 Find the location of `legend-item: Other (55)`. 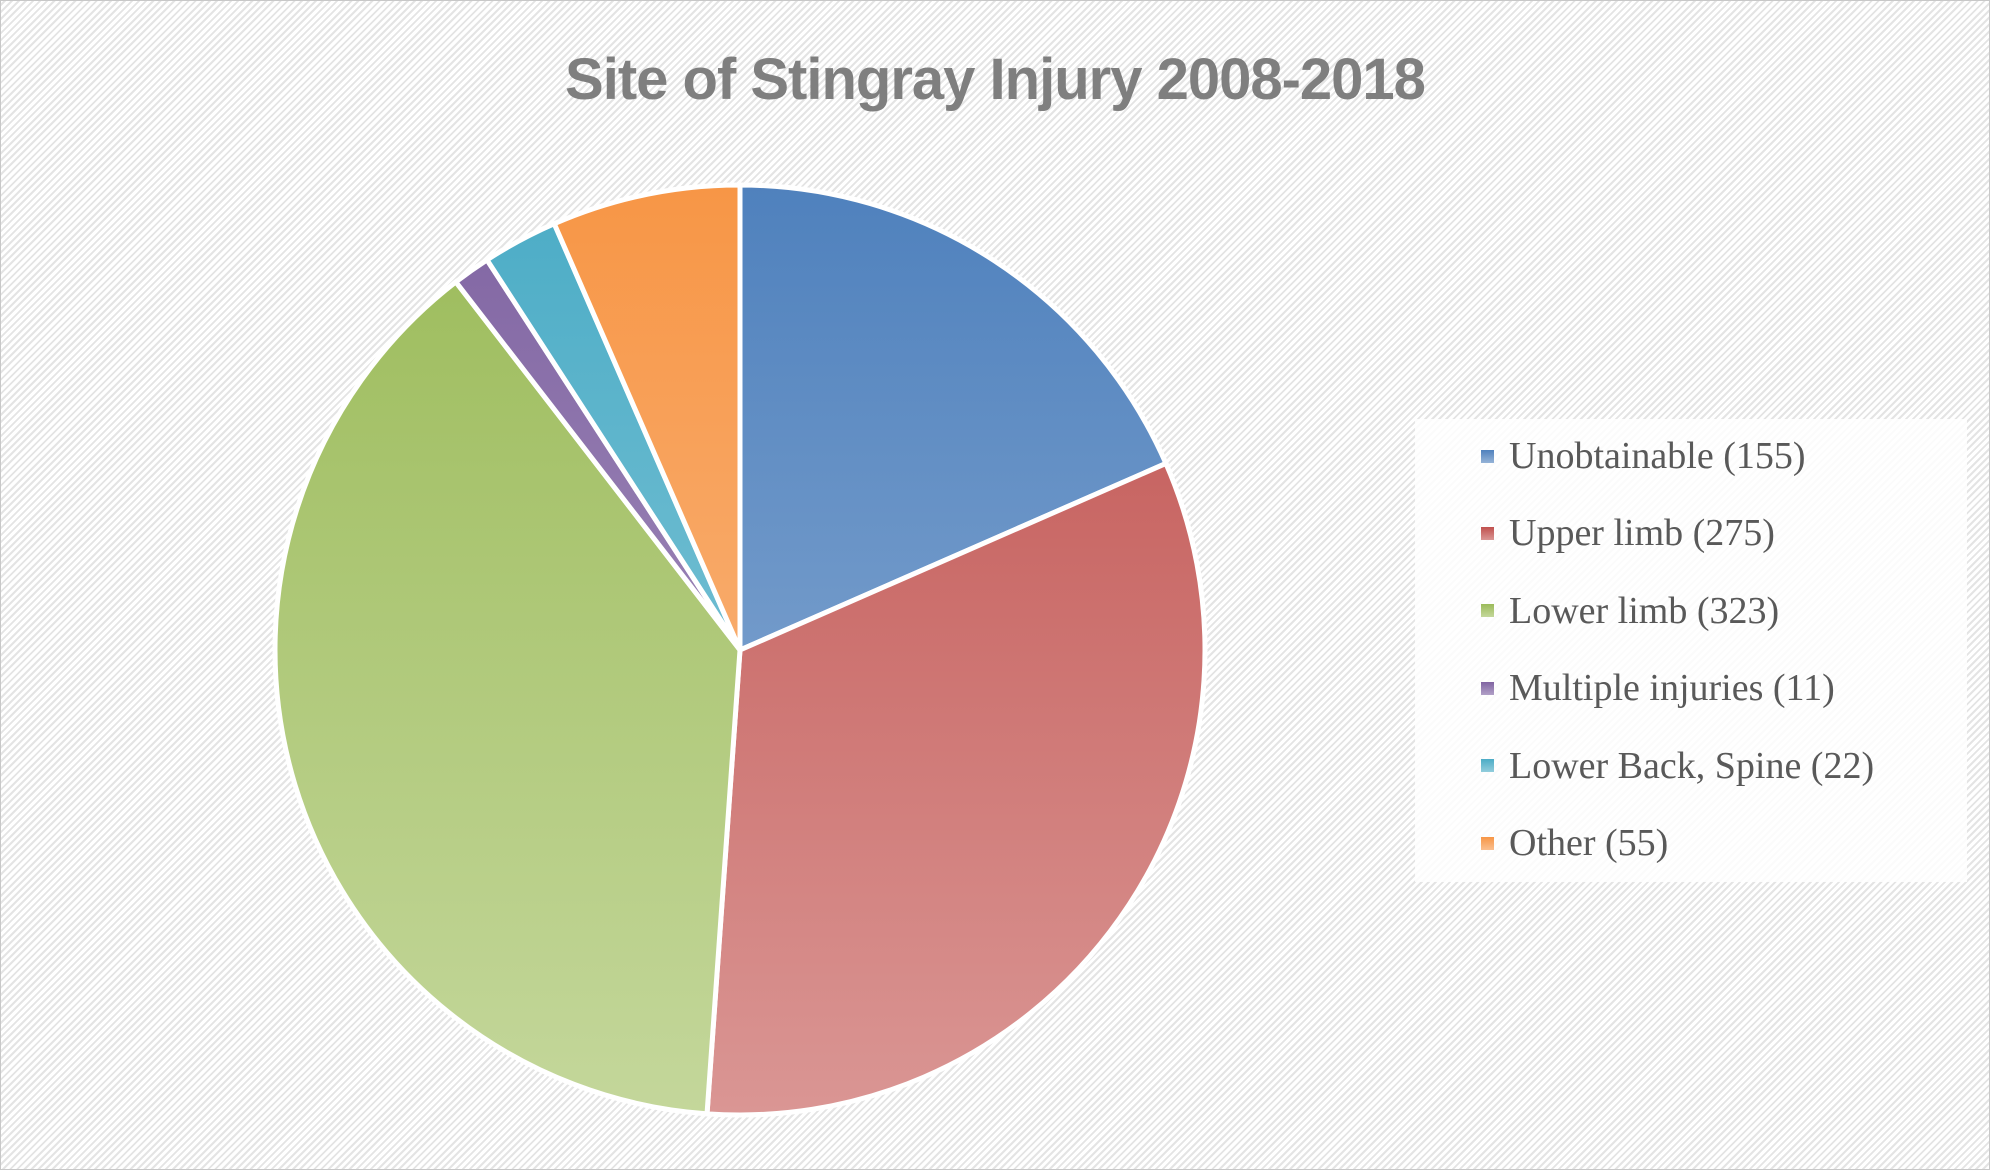

legend-item: Other (55) is located at coordinates (1574, 843).